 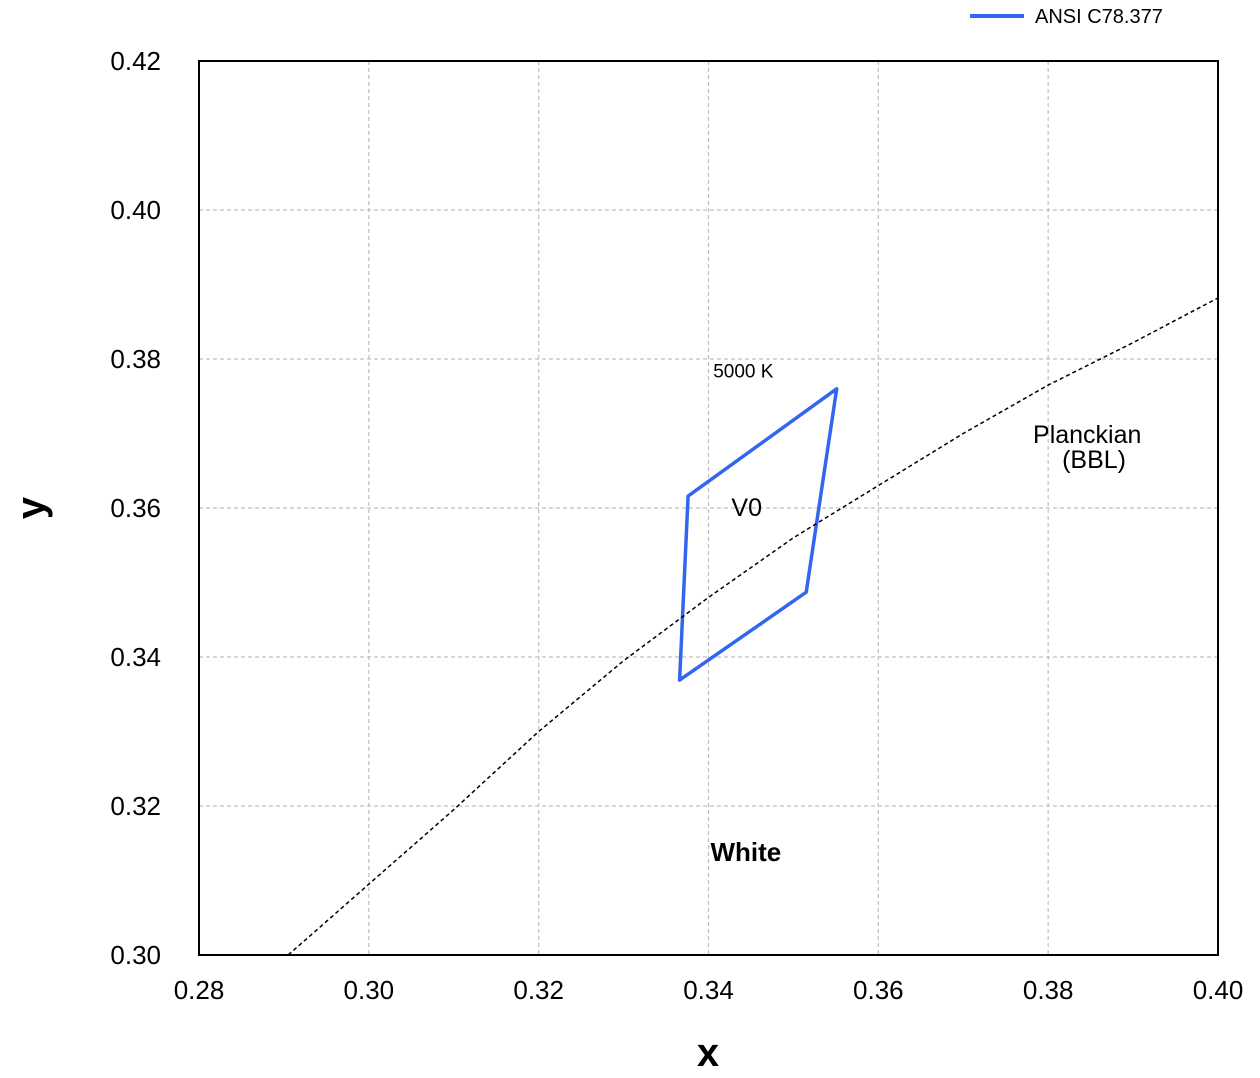 What do you see at coordinates (743, 372) in the screenshot?
I see `annotation-0: 5000 K` at bounding box center [743, 372].